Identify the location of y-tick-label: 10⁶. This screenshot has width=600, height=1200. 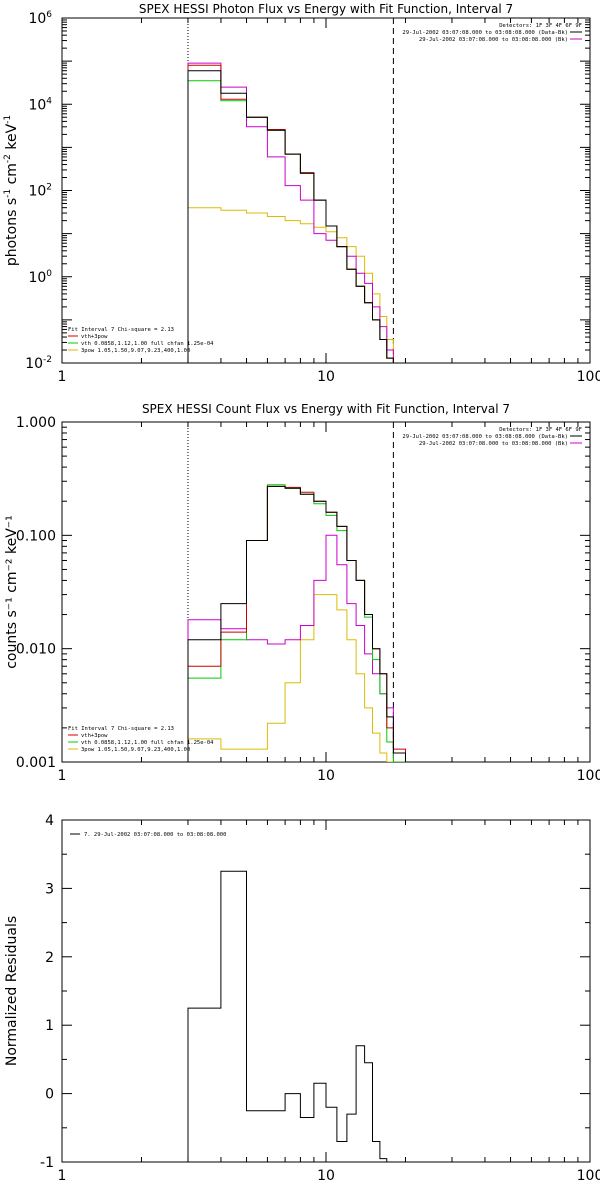
(40, 18).